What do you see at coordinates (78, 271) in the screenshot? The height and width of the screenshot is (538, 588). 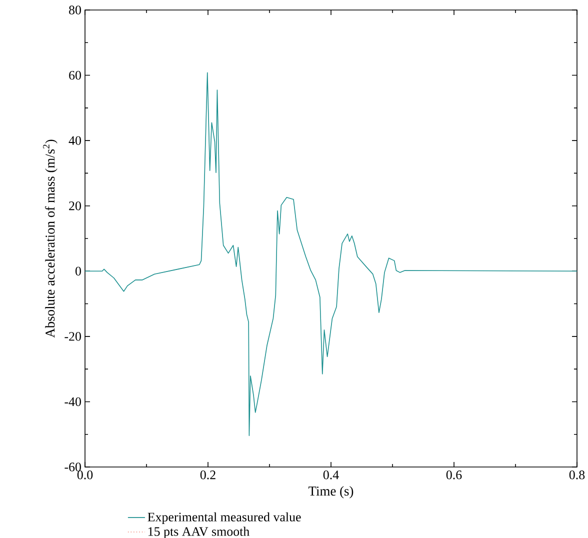 I see `y-tick-label: 0` at bounding box center [78, 271].